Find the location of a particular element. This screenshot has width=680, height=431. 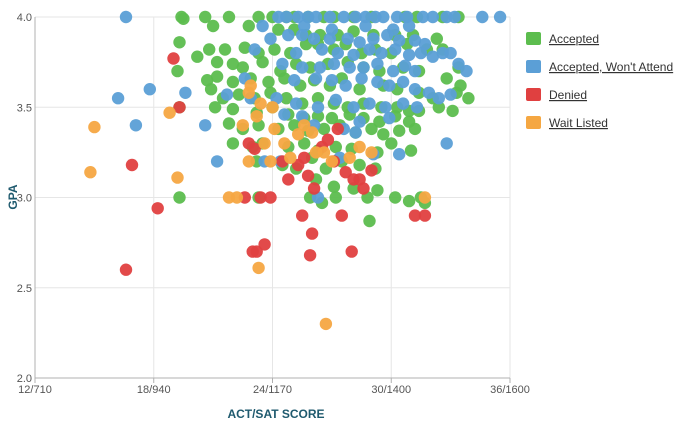

y-tick-label-2: 3.0 is located at coordinates (24, 199).